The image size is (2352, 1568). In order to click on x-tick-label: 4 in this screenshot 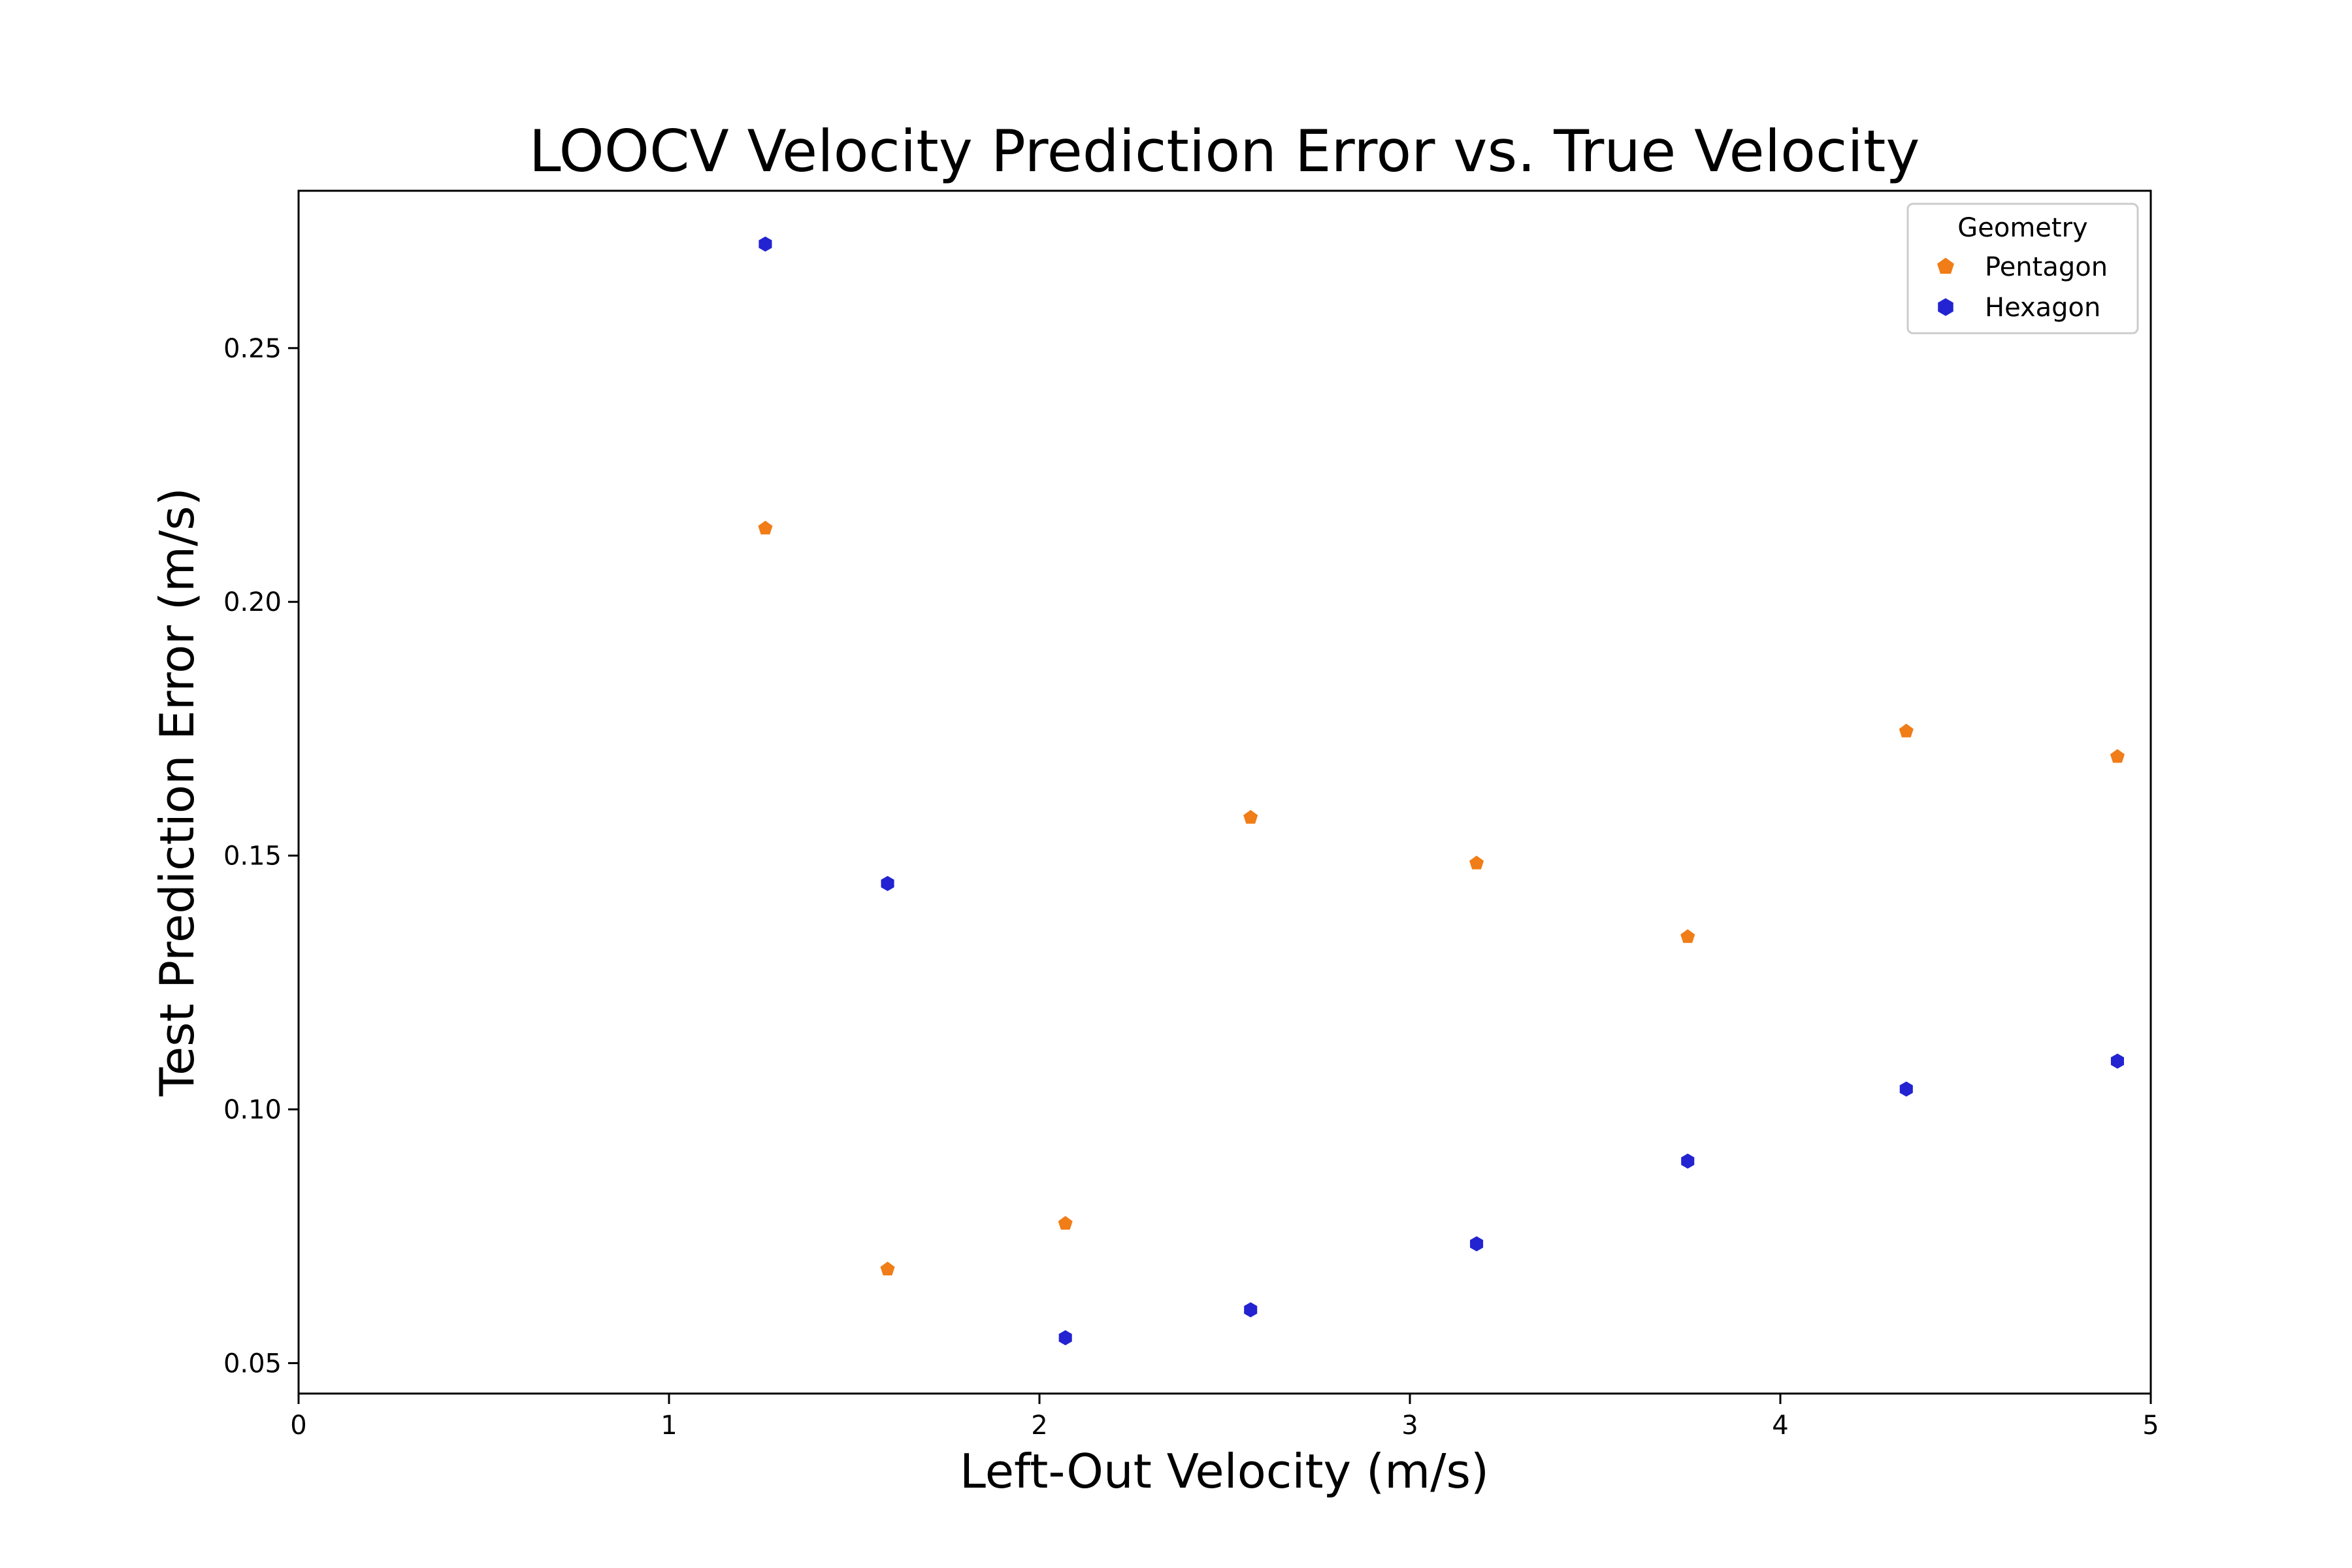, I will do `click(1780, 1426)`.